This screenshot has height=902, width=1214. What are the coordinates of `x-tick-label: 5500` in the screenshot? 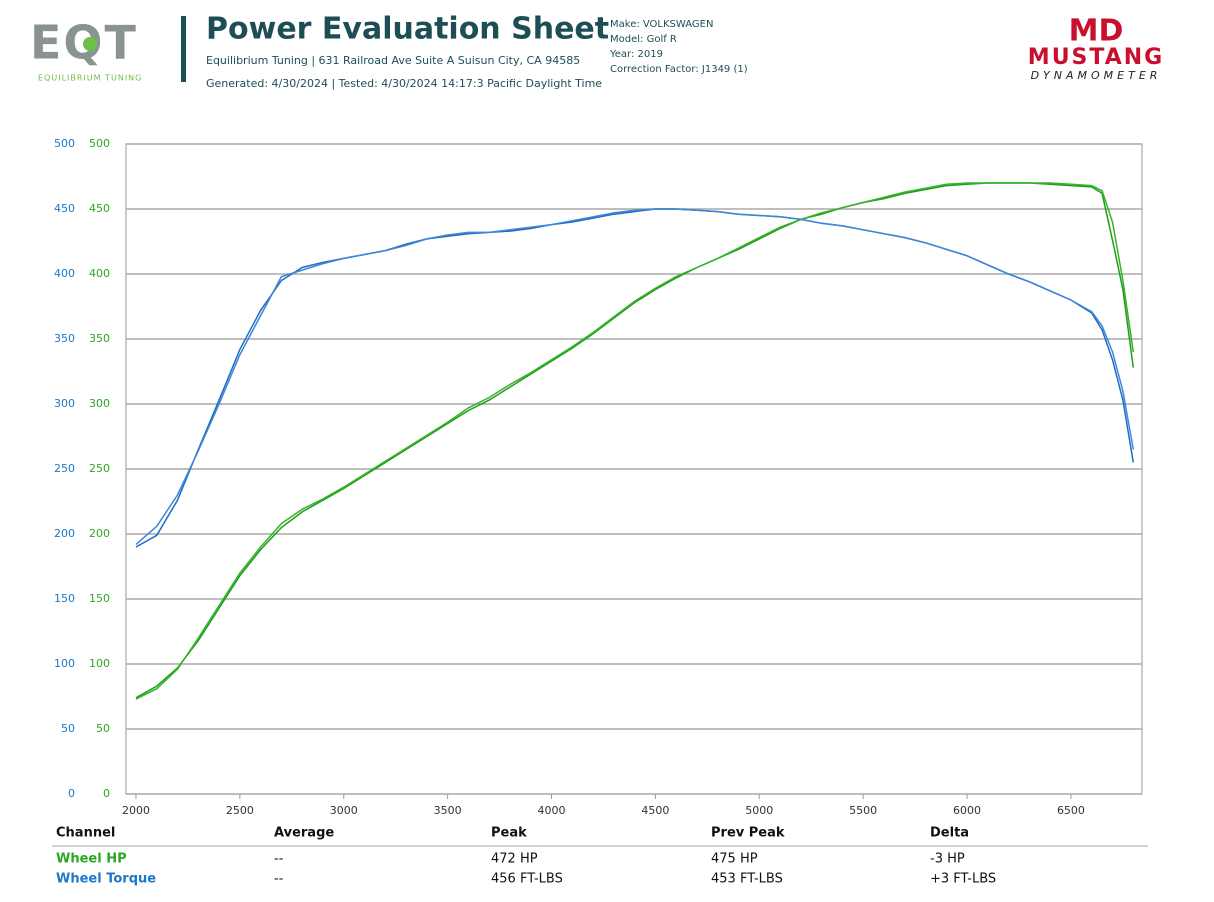 It's located at (863, 810).